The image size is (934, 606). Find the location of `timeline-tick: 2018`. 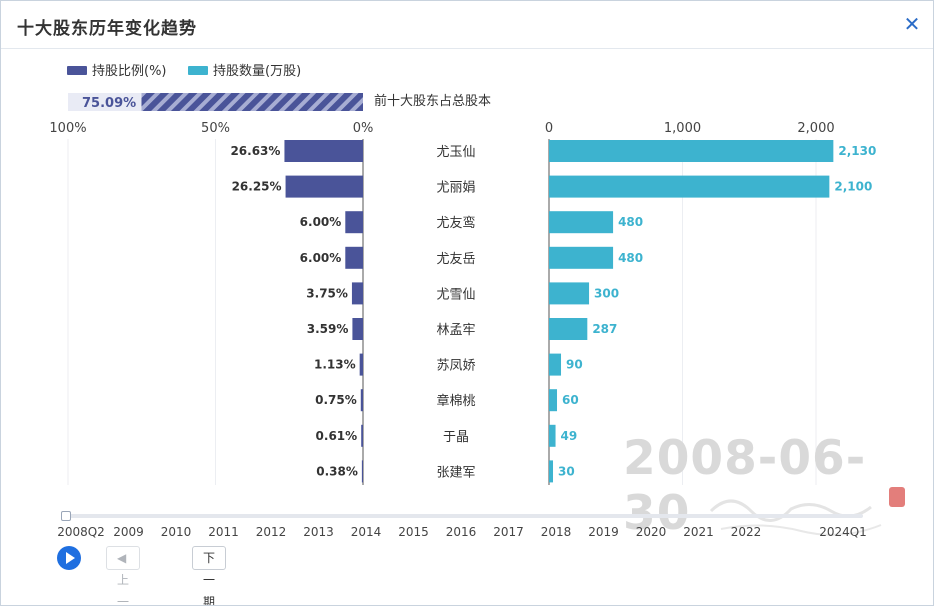

timeline-tick: 2018 is located at coordinates (556, 532).